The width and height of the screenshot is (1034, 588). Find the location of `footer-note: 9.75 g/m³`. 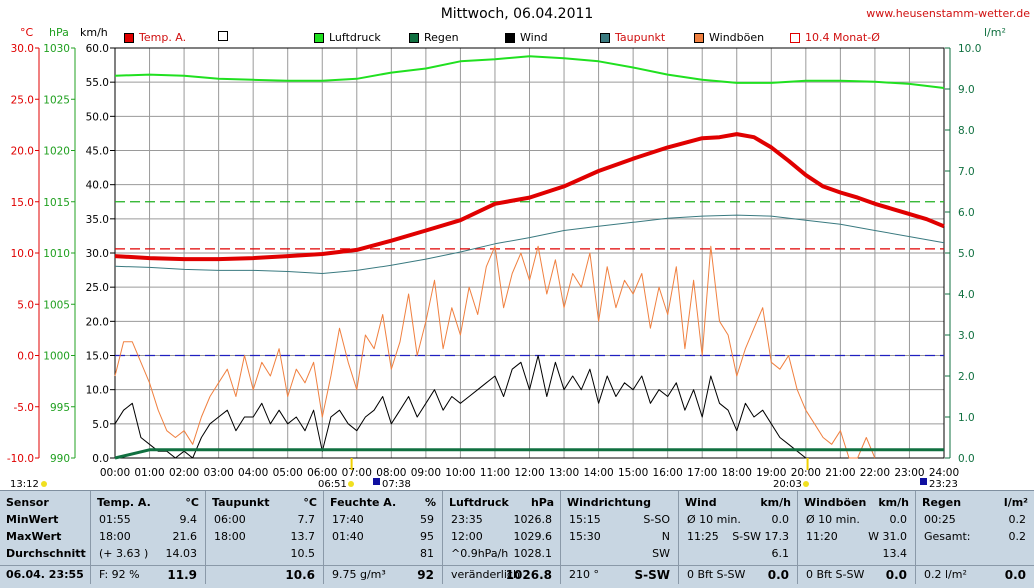

footer-note: 9.75 g/m³ is located at coordinates (359, 574).